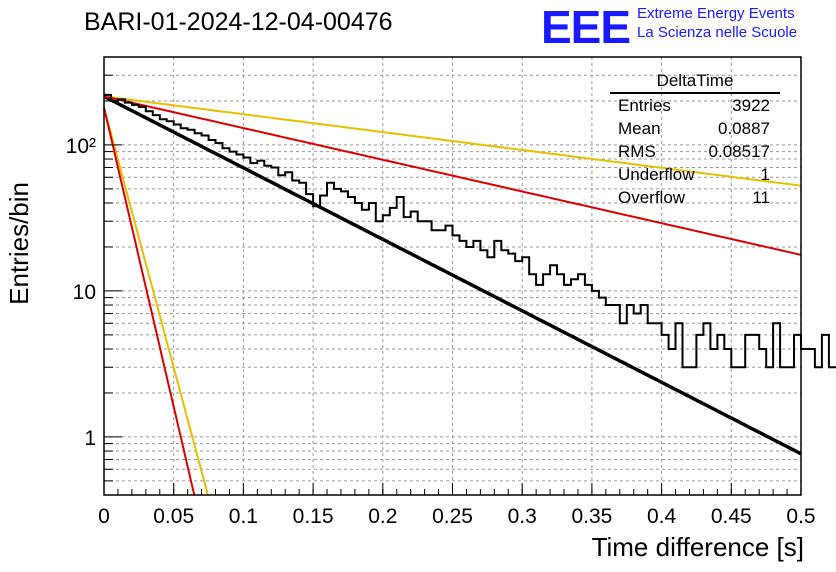 The image size is (836, 572). Describe the element at coordinates (731, 516) in the screenshot. I see `x-tick-label: 0.45` at that location.